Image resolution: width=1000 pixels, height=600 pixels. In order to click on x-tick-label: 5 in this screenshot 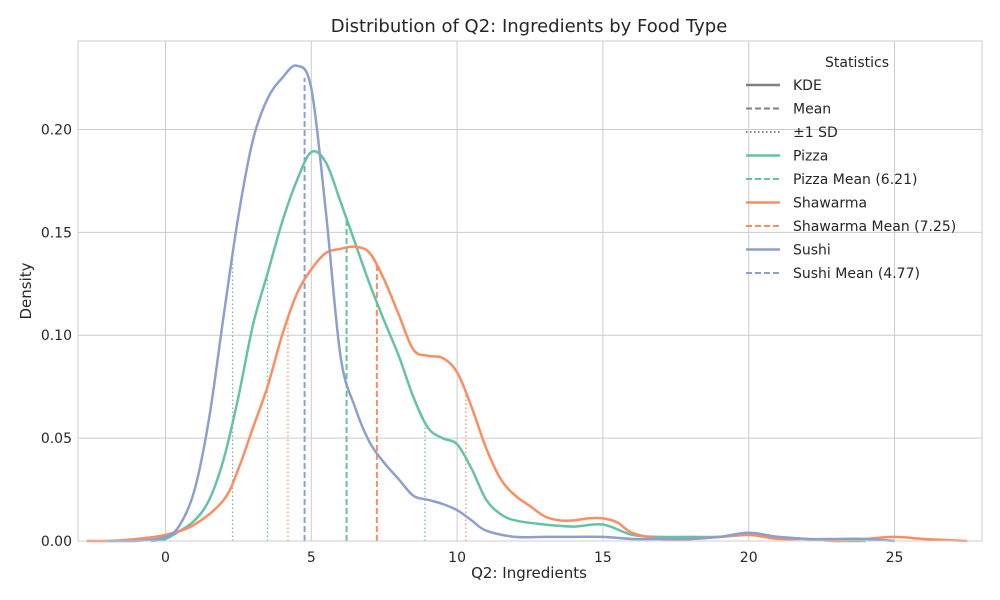, I will do `click(311, 558)`.